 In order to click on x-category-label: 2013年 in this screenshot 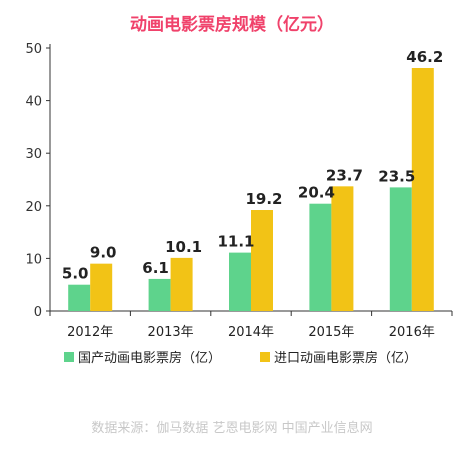, I will do `click(171, 332)`.